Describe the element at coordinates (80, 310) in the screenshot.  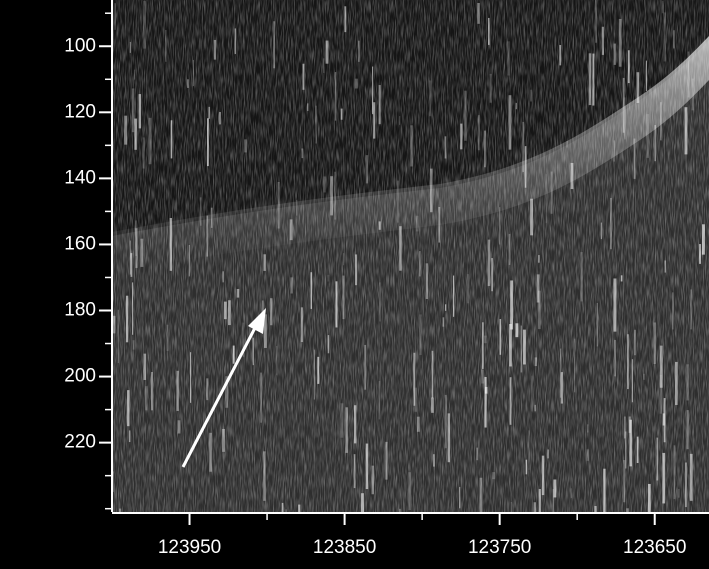
I see `y-tick-label: 180` at that location.